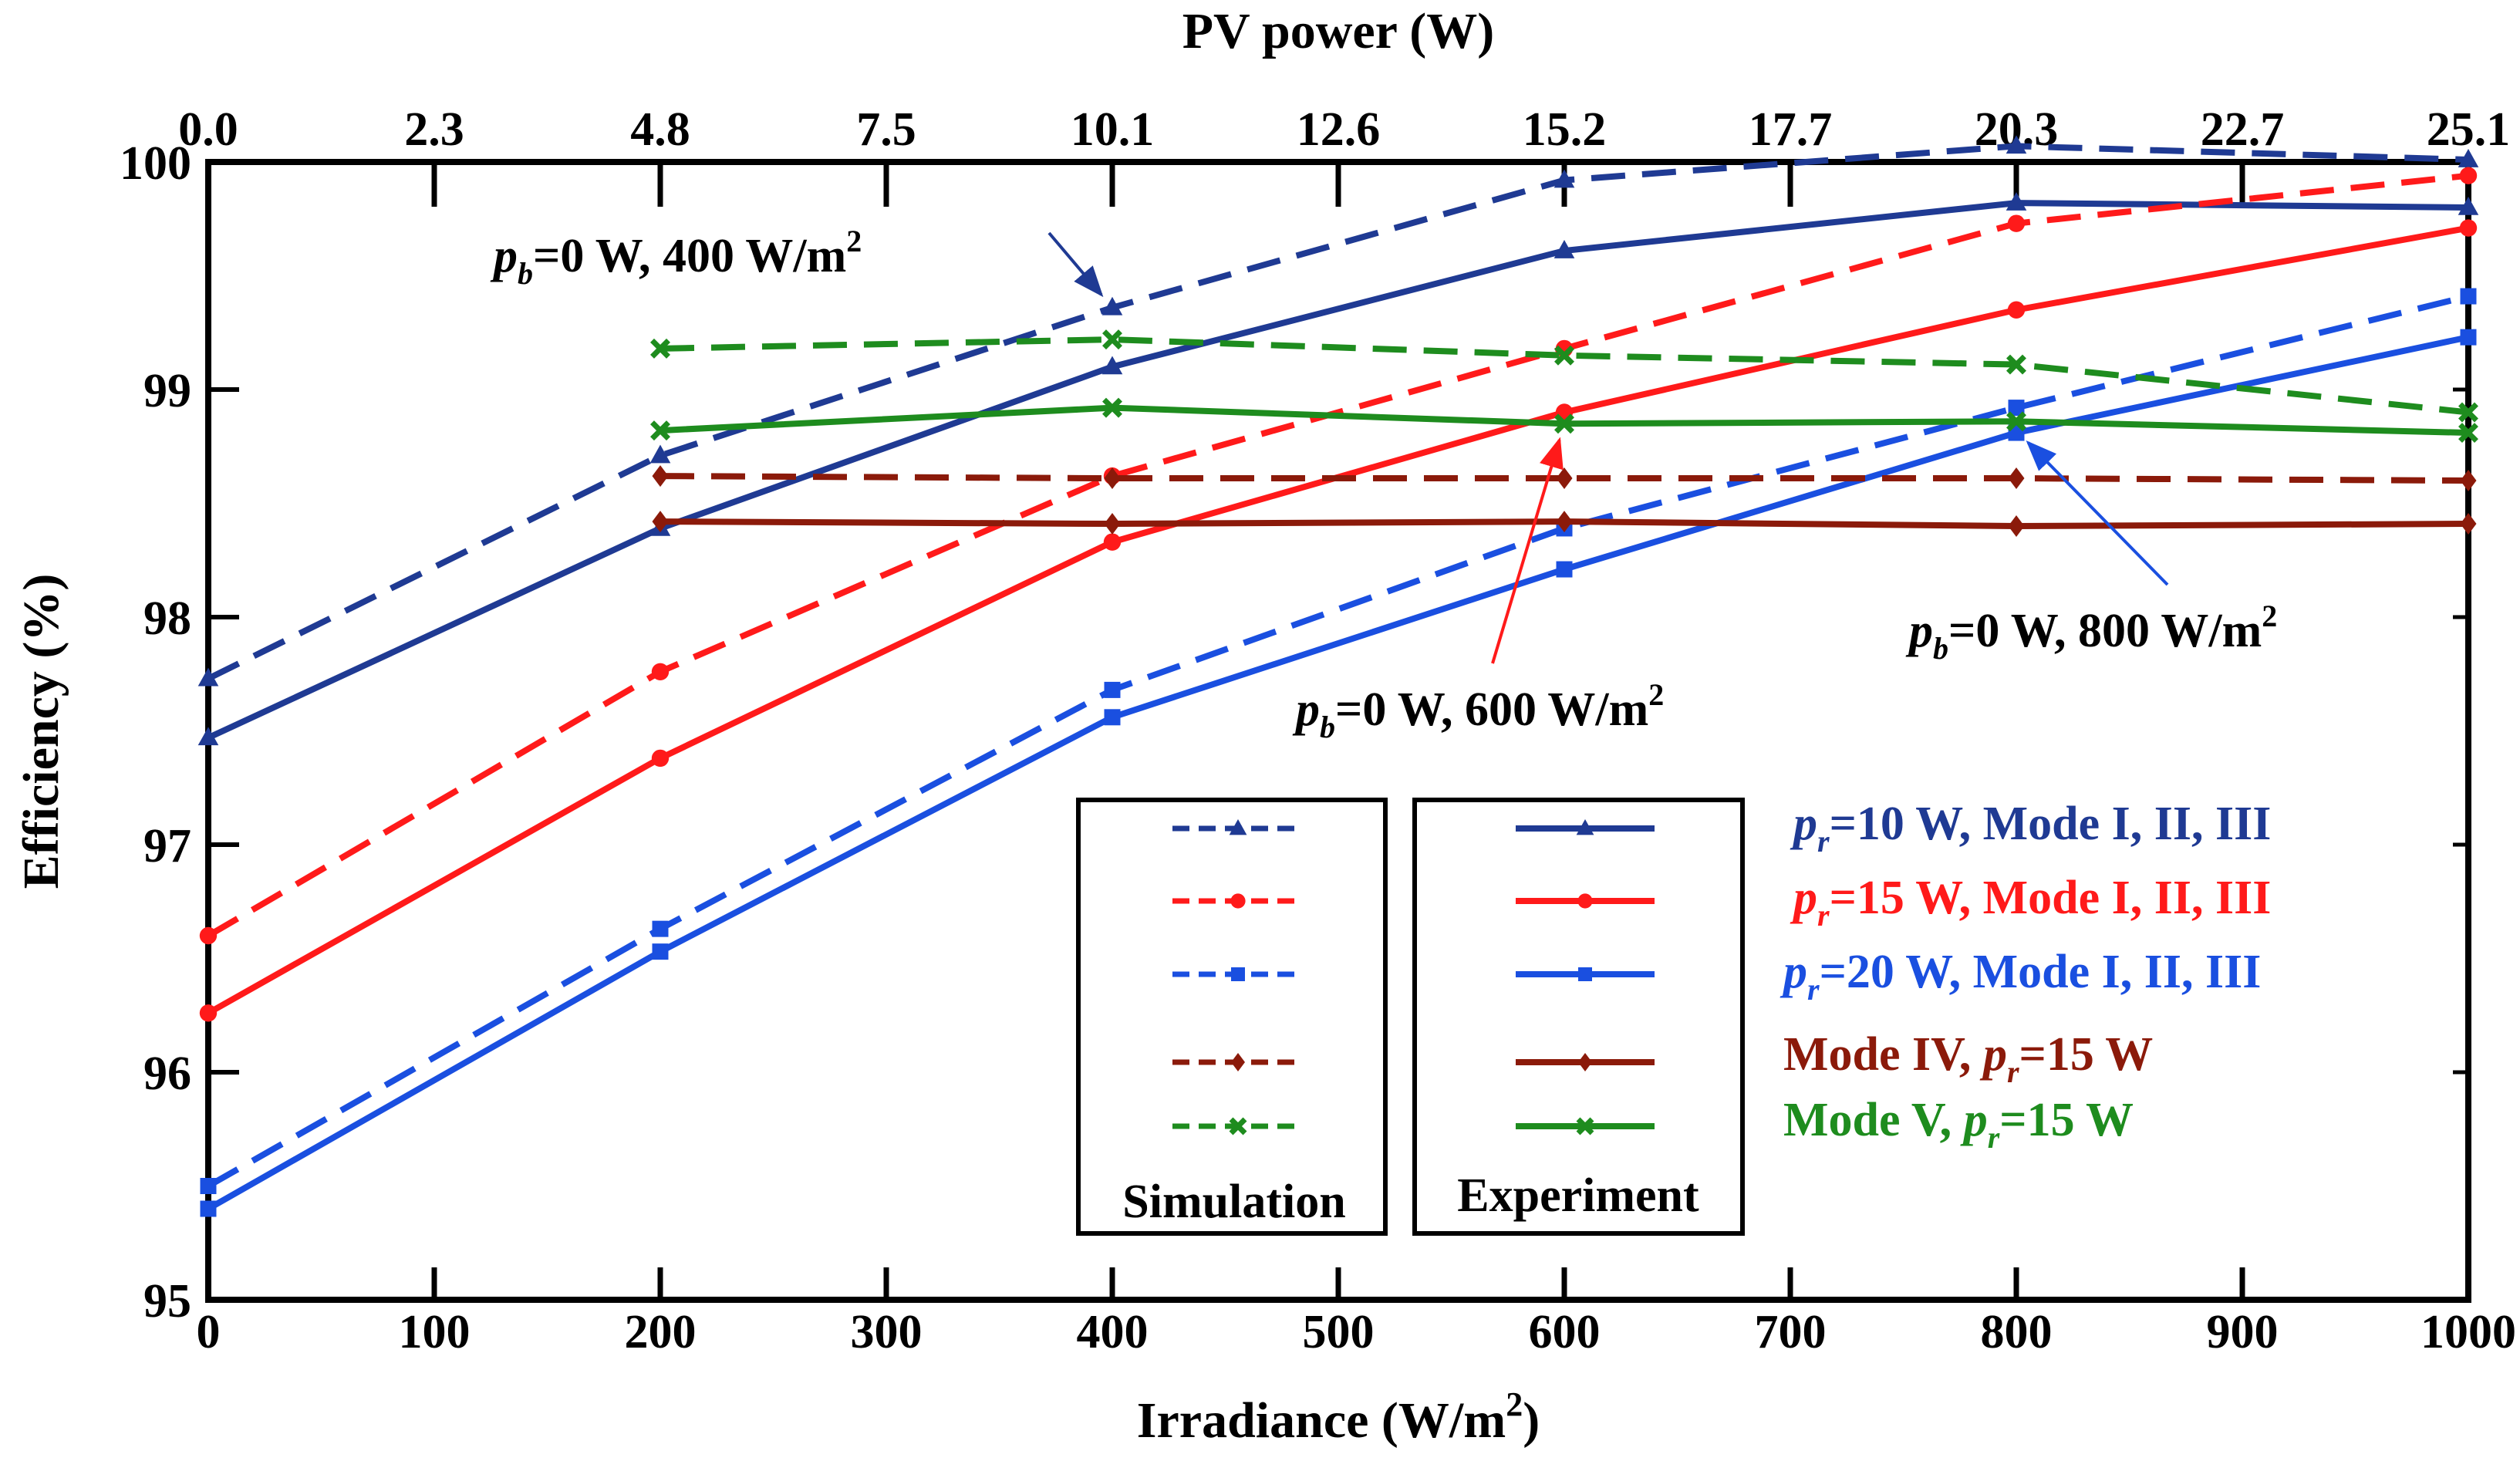 Image resolution: width=2520 pixels, height=1461 pixels. Describe the element at coordinates (1791, 129) in the screenshot. I see `x2-tick-label: 17.7` at that location.